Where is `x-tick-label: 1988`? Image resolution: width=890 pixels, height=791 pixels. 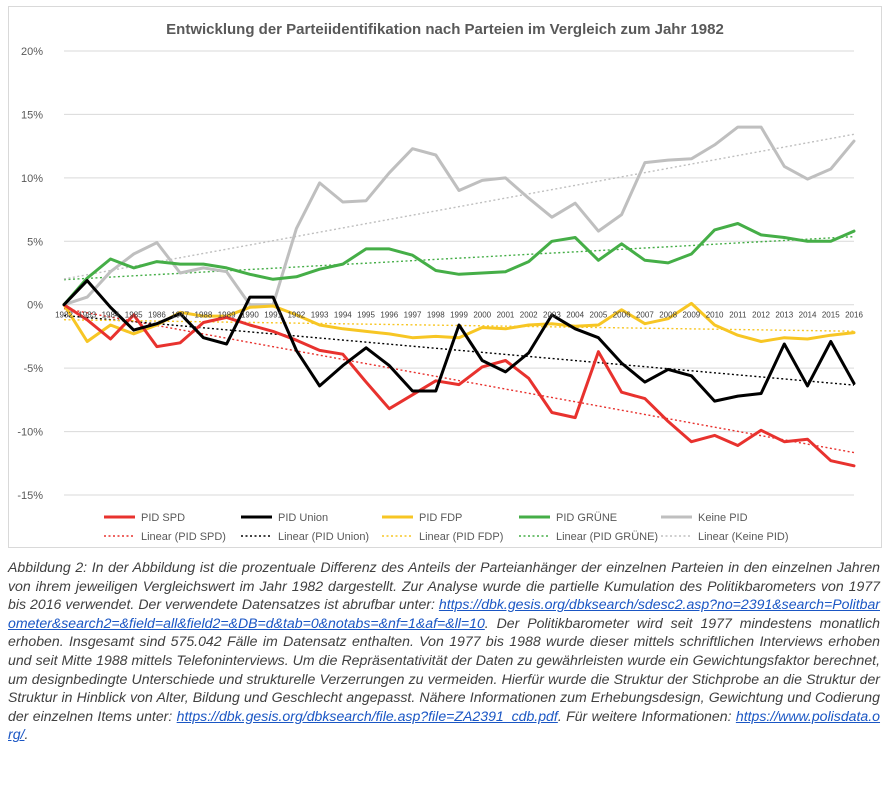
x-tick-label: 1988 is located at coordinates (204, 315).